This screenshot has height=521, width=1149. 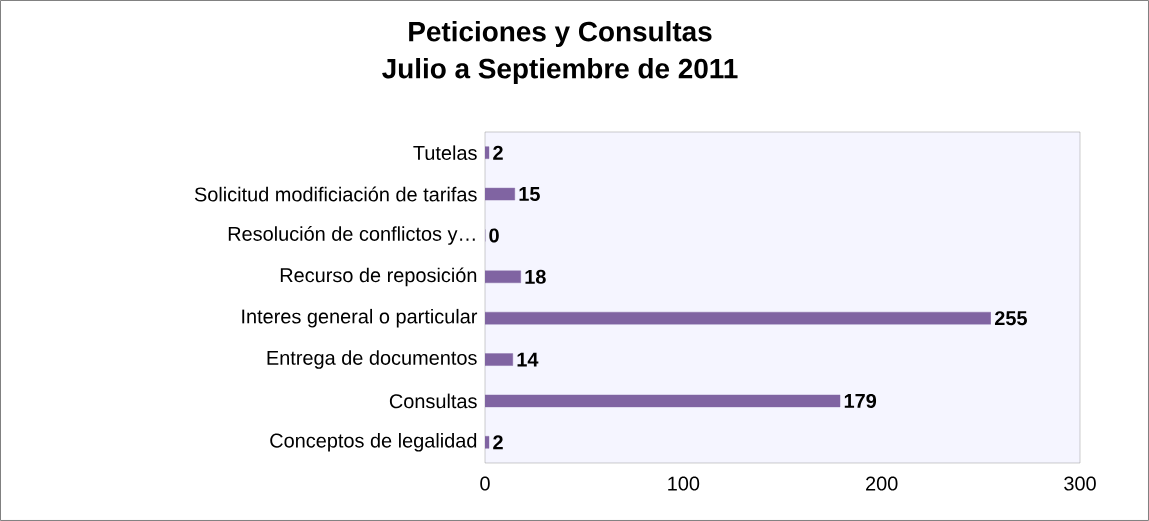 What do you see at coordinates (360, 318) in the screenshot?
I see `y-tick-label: Interes general o particular` at bounding box center [360, 318].